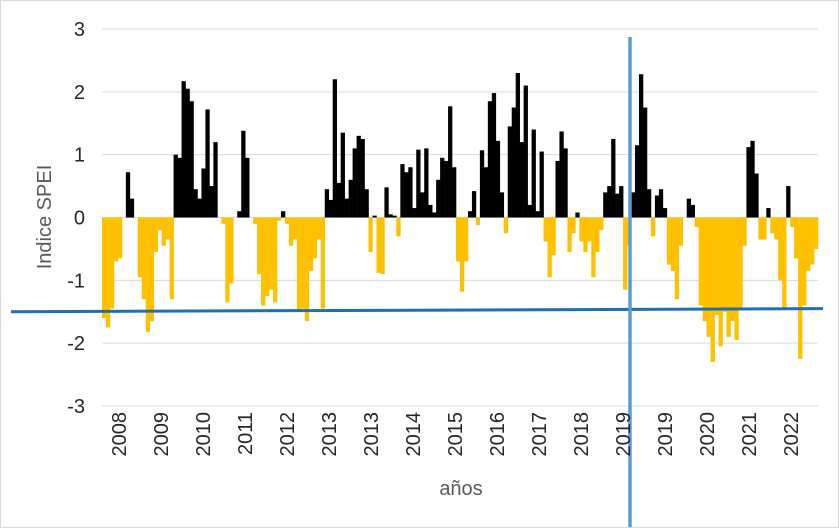 Image resolution: width=839 pixels, height=528 pixels. Describe the element at coordinates (792, 434) in the screenshot. I see `x-tick-label: 2022` at that location.